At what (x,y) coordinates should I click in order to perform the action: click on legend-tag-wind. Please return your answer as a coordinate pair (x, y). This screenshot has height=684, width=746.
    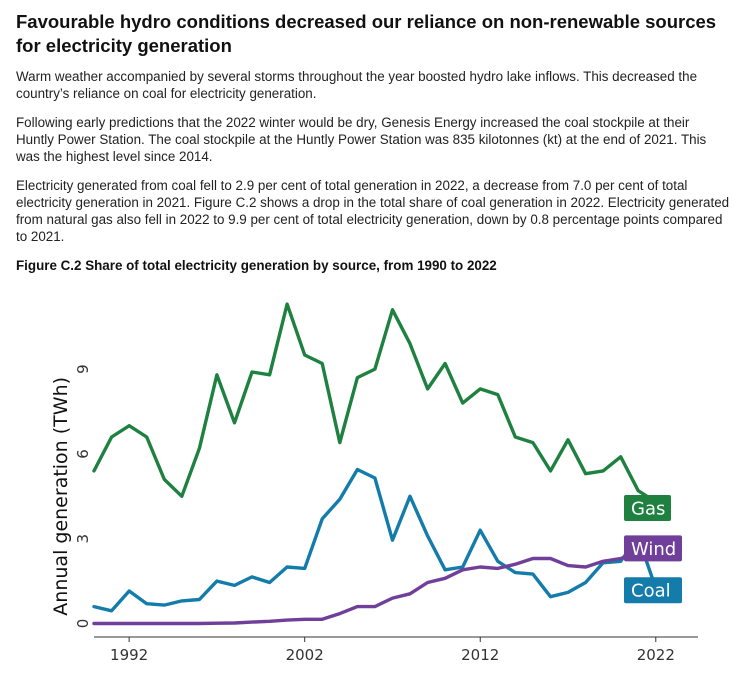
    Looking at the image, I should click on (653, 548).